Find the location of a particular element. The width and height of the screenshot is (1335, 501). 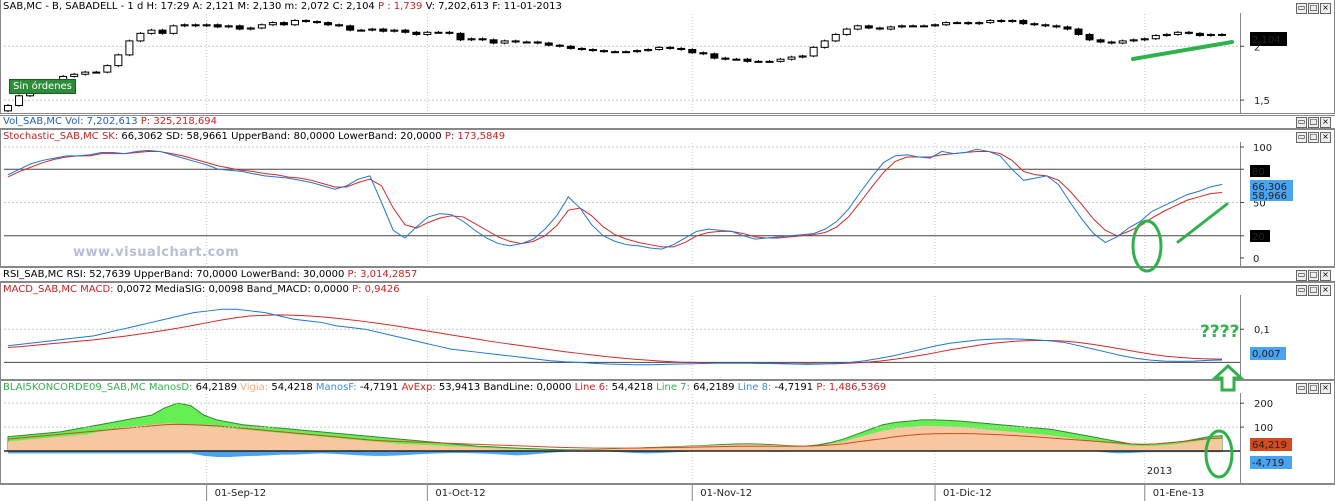

title-part: P: 0,9426 is located at coordinates (376, 289).